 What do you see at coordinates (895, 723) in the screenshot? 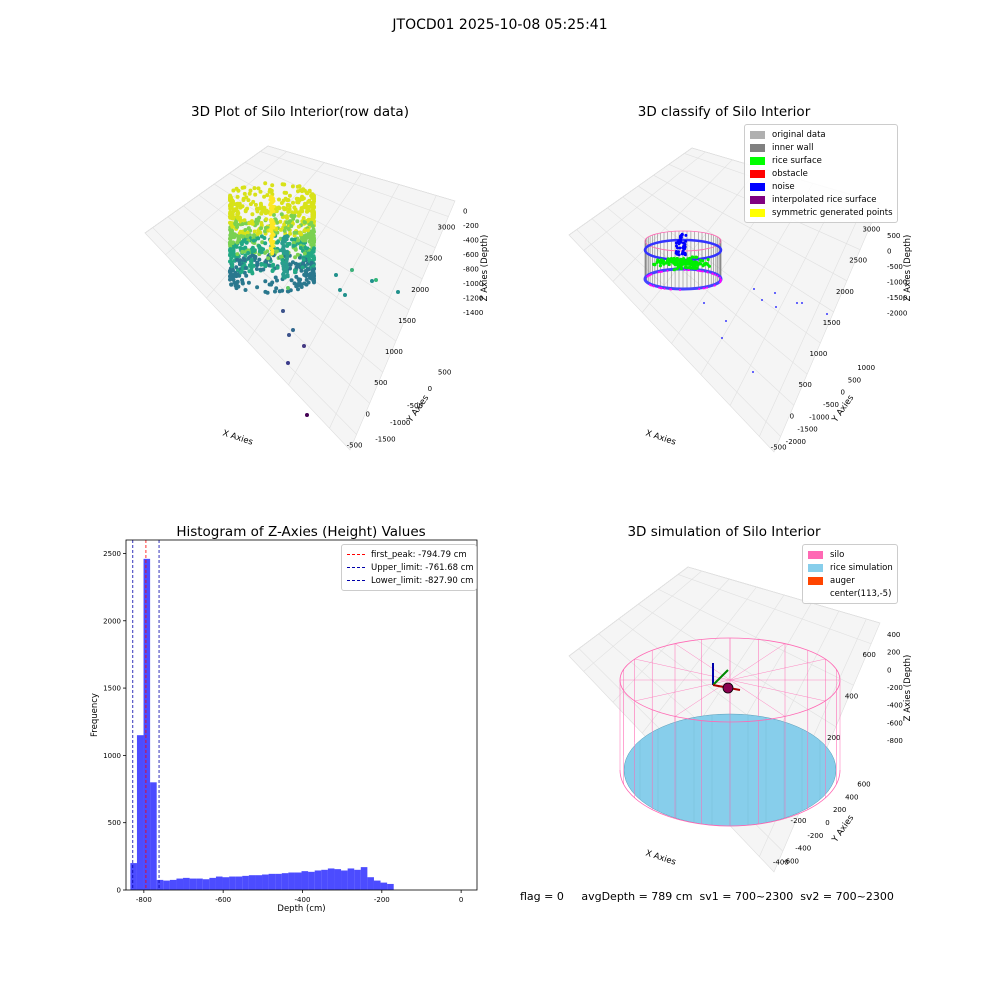
I see `sim-ztick-label: -600` at bounding box center [895, 723].